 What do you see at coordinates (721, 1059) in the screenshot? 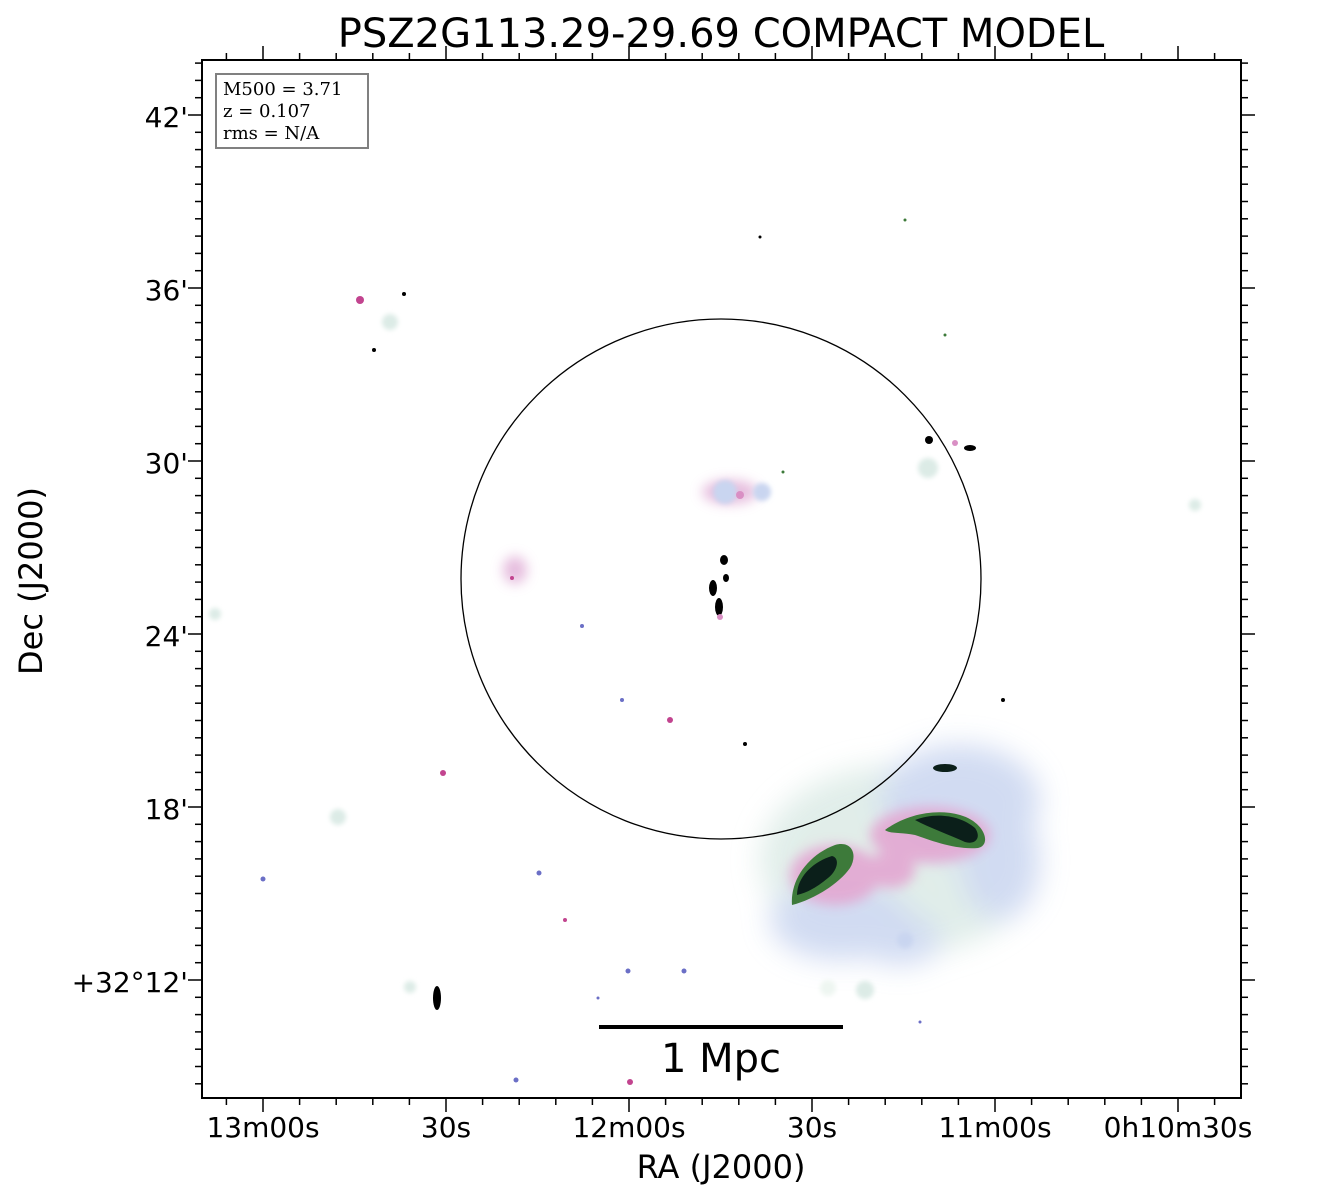
I see `scale-bar-label: 1 Mpc` at bounding box center [721, 1059].